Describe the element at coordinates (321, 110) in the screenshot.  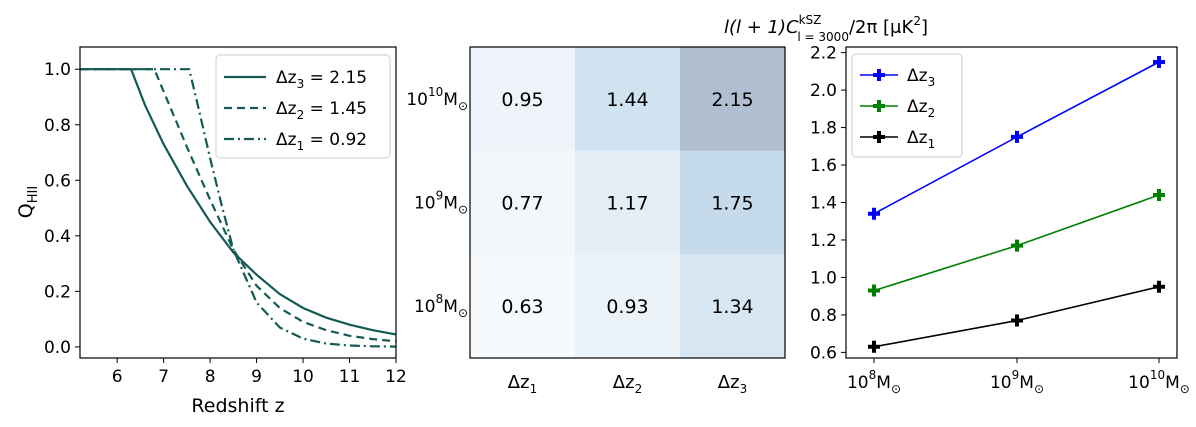
I see `left-legend-label: Δz2 = 1.45` at that location.